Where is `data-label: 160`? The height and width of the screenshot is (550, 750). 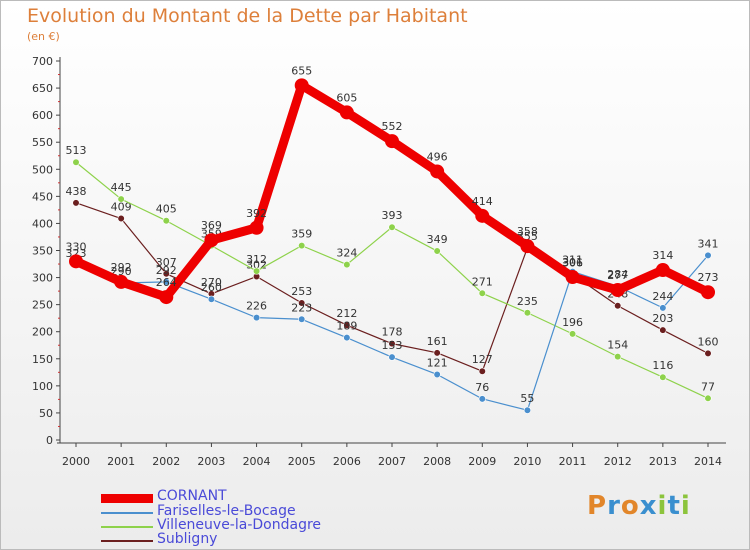
data-label: 160 is located at coordinates (708, 341).